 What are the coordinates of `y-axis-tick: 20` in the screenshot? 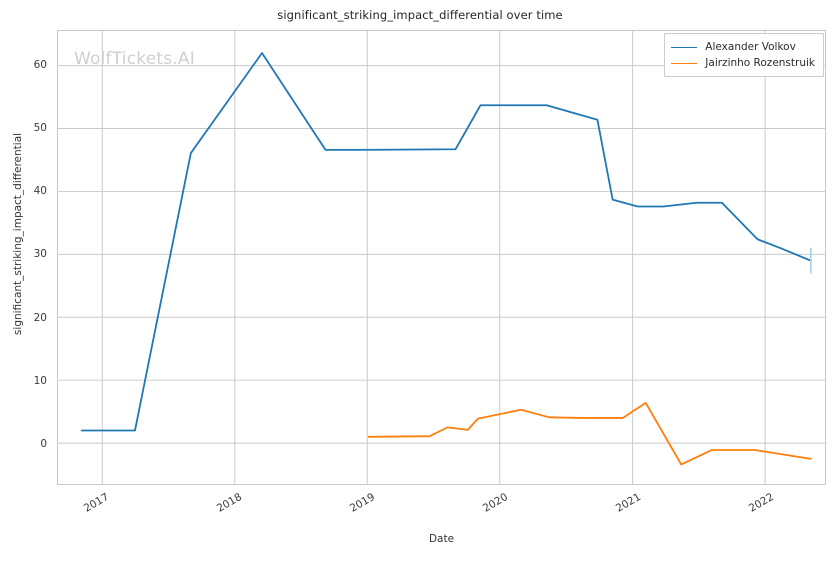 It's located at (40, 317).